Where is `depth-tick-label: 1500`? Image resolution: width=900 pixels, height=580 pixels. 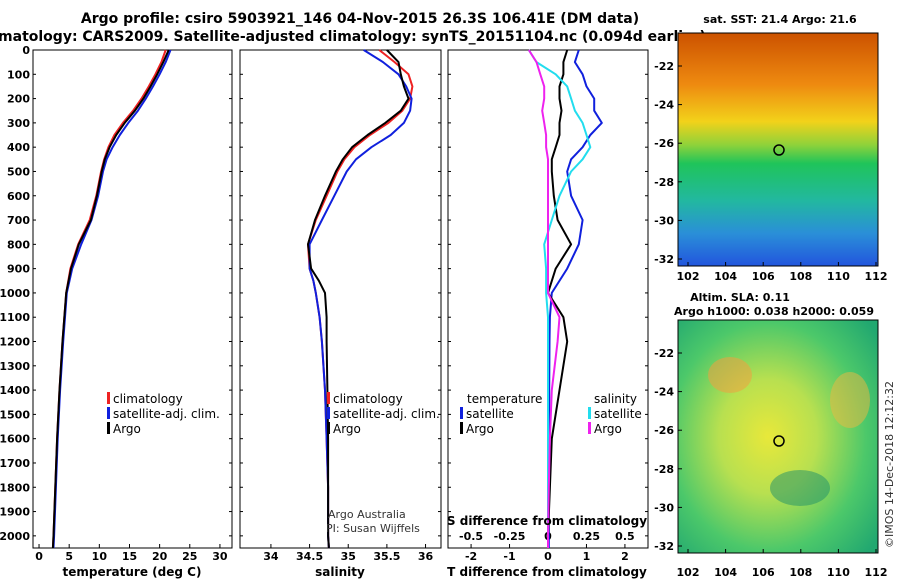 depth-tick-label: 1500 is located at coordinates (15, 414).